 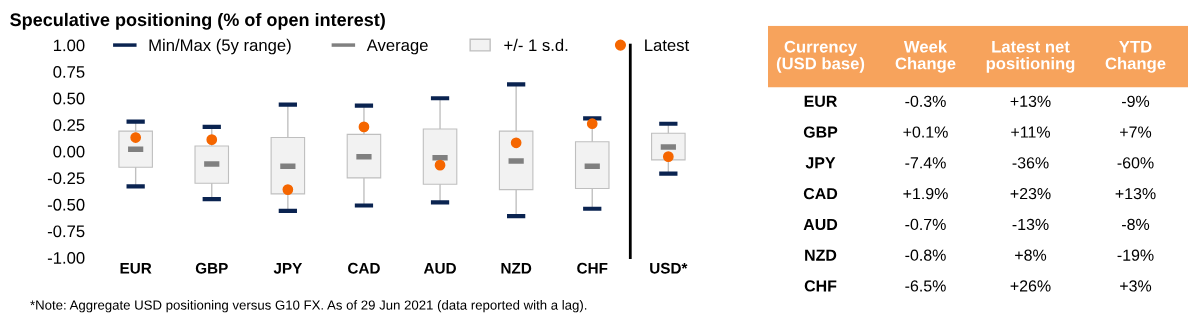 What do you see at coordinates (820, 56) in the screenshot?
I see `text: Currency (USD base)` at bounding box center [820, 56].